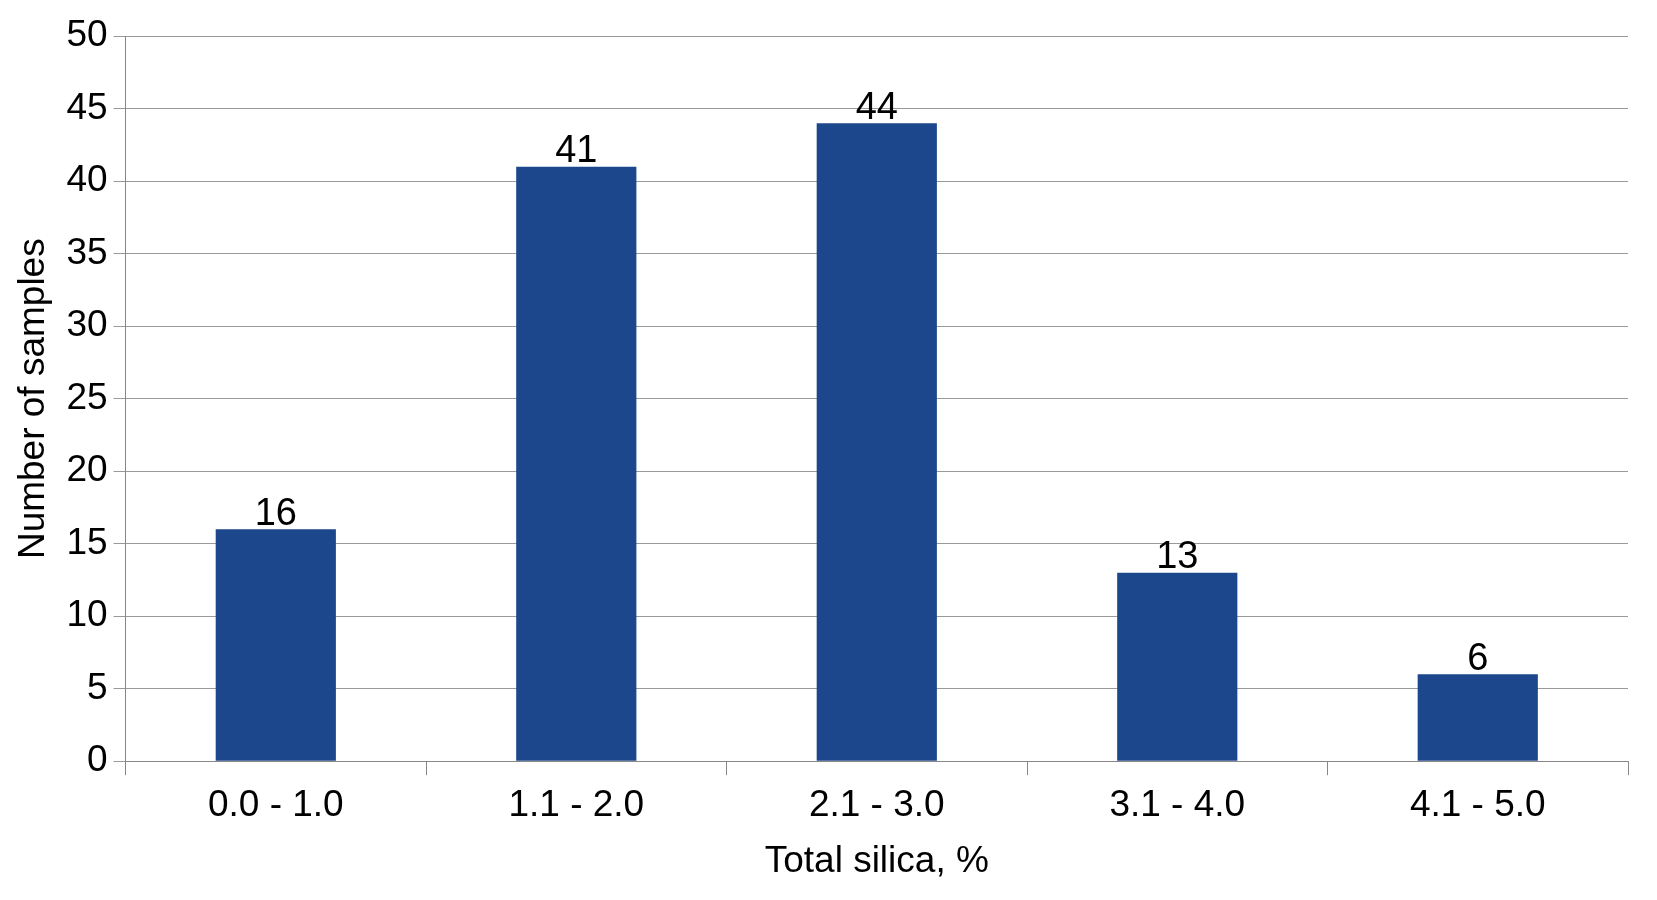 This screenshot has height=900, width=1657. What do you see at coordinates (576, 149) in the screenshot?
I see `data-label: 41` at bounding box center [576, 149].